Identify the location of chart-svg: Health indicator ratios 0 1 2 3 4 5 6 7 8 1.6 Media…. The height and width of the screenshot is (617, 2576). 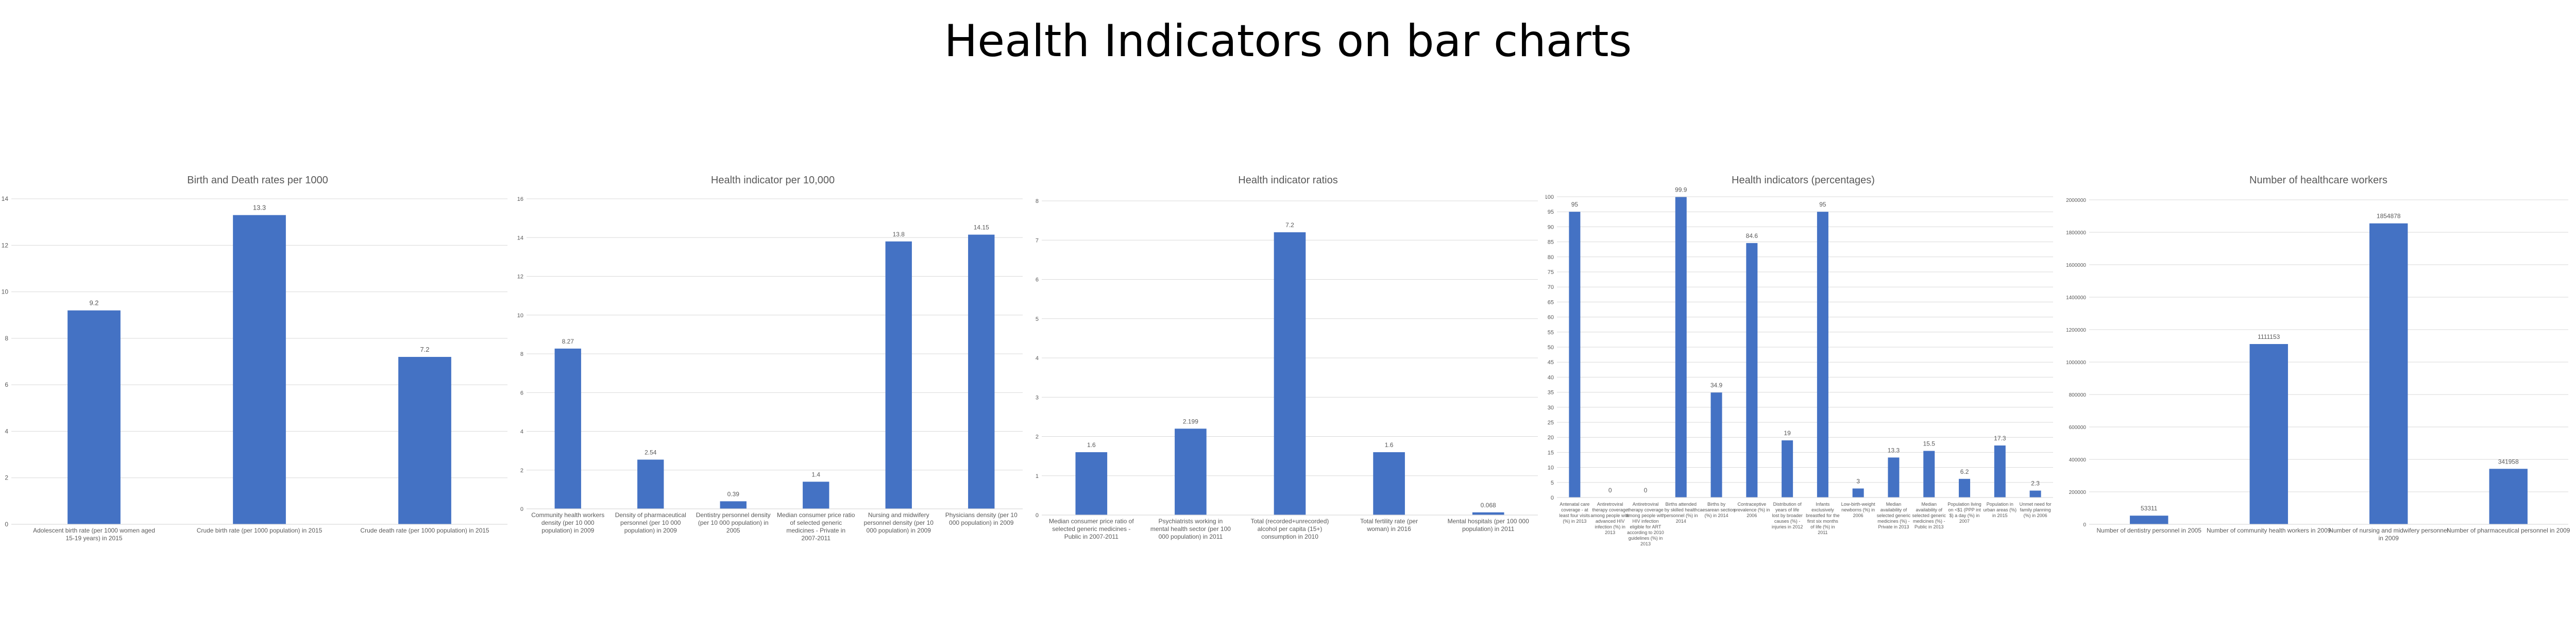
(1287, 358).